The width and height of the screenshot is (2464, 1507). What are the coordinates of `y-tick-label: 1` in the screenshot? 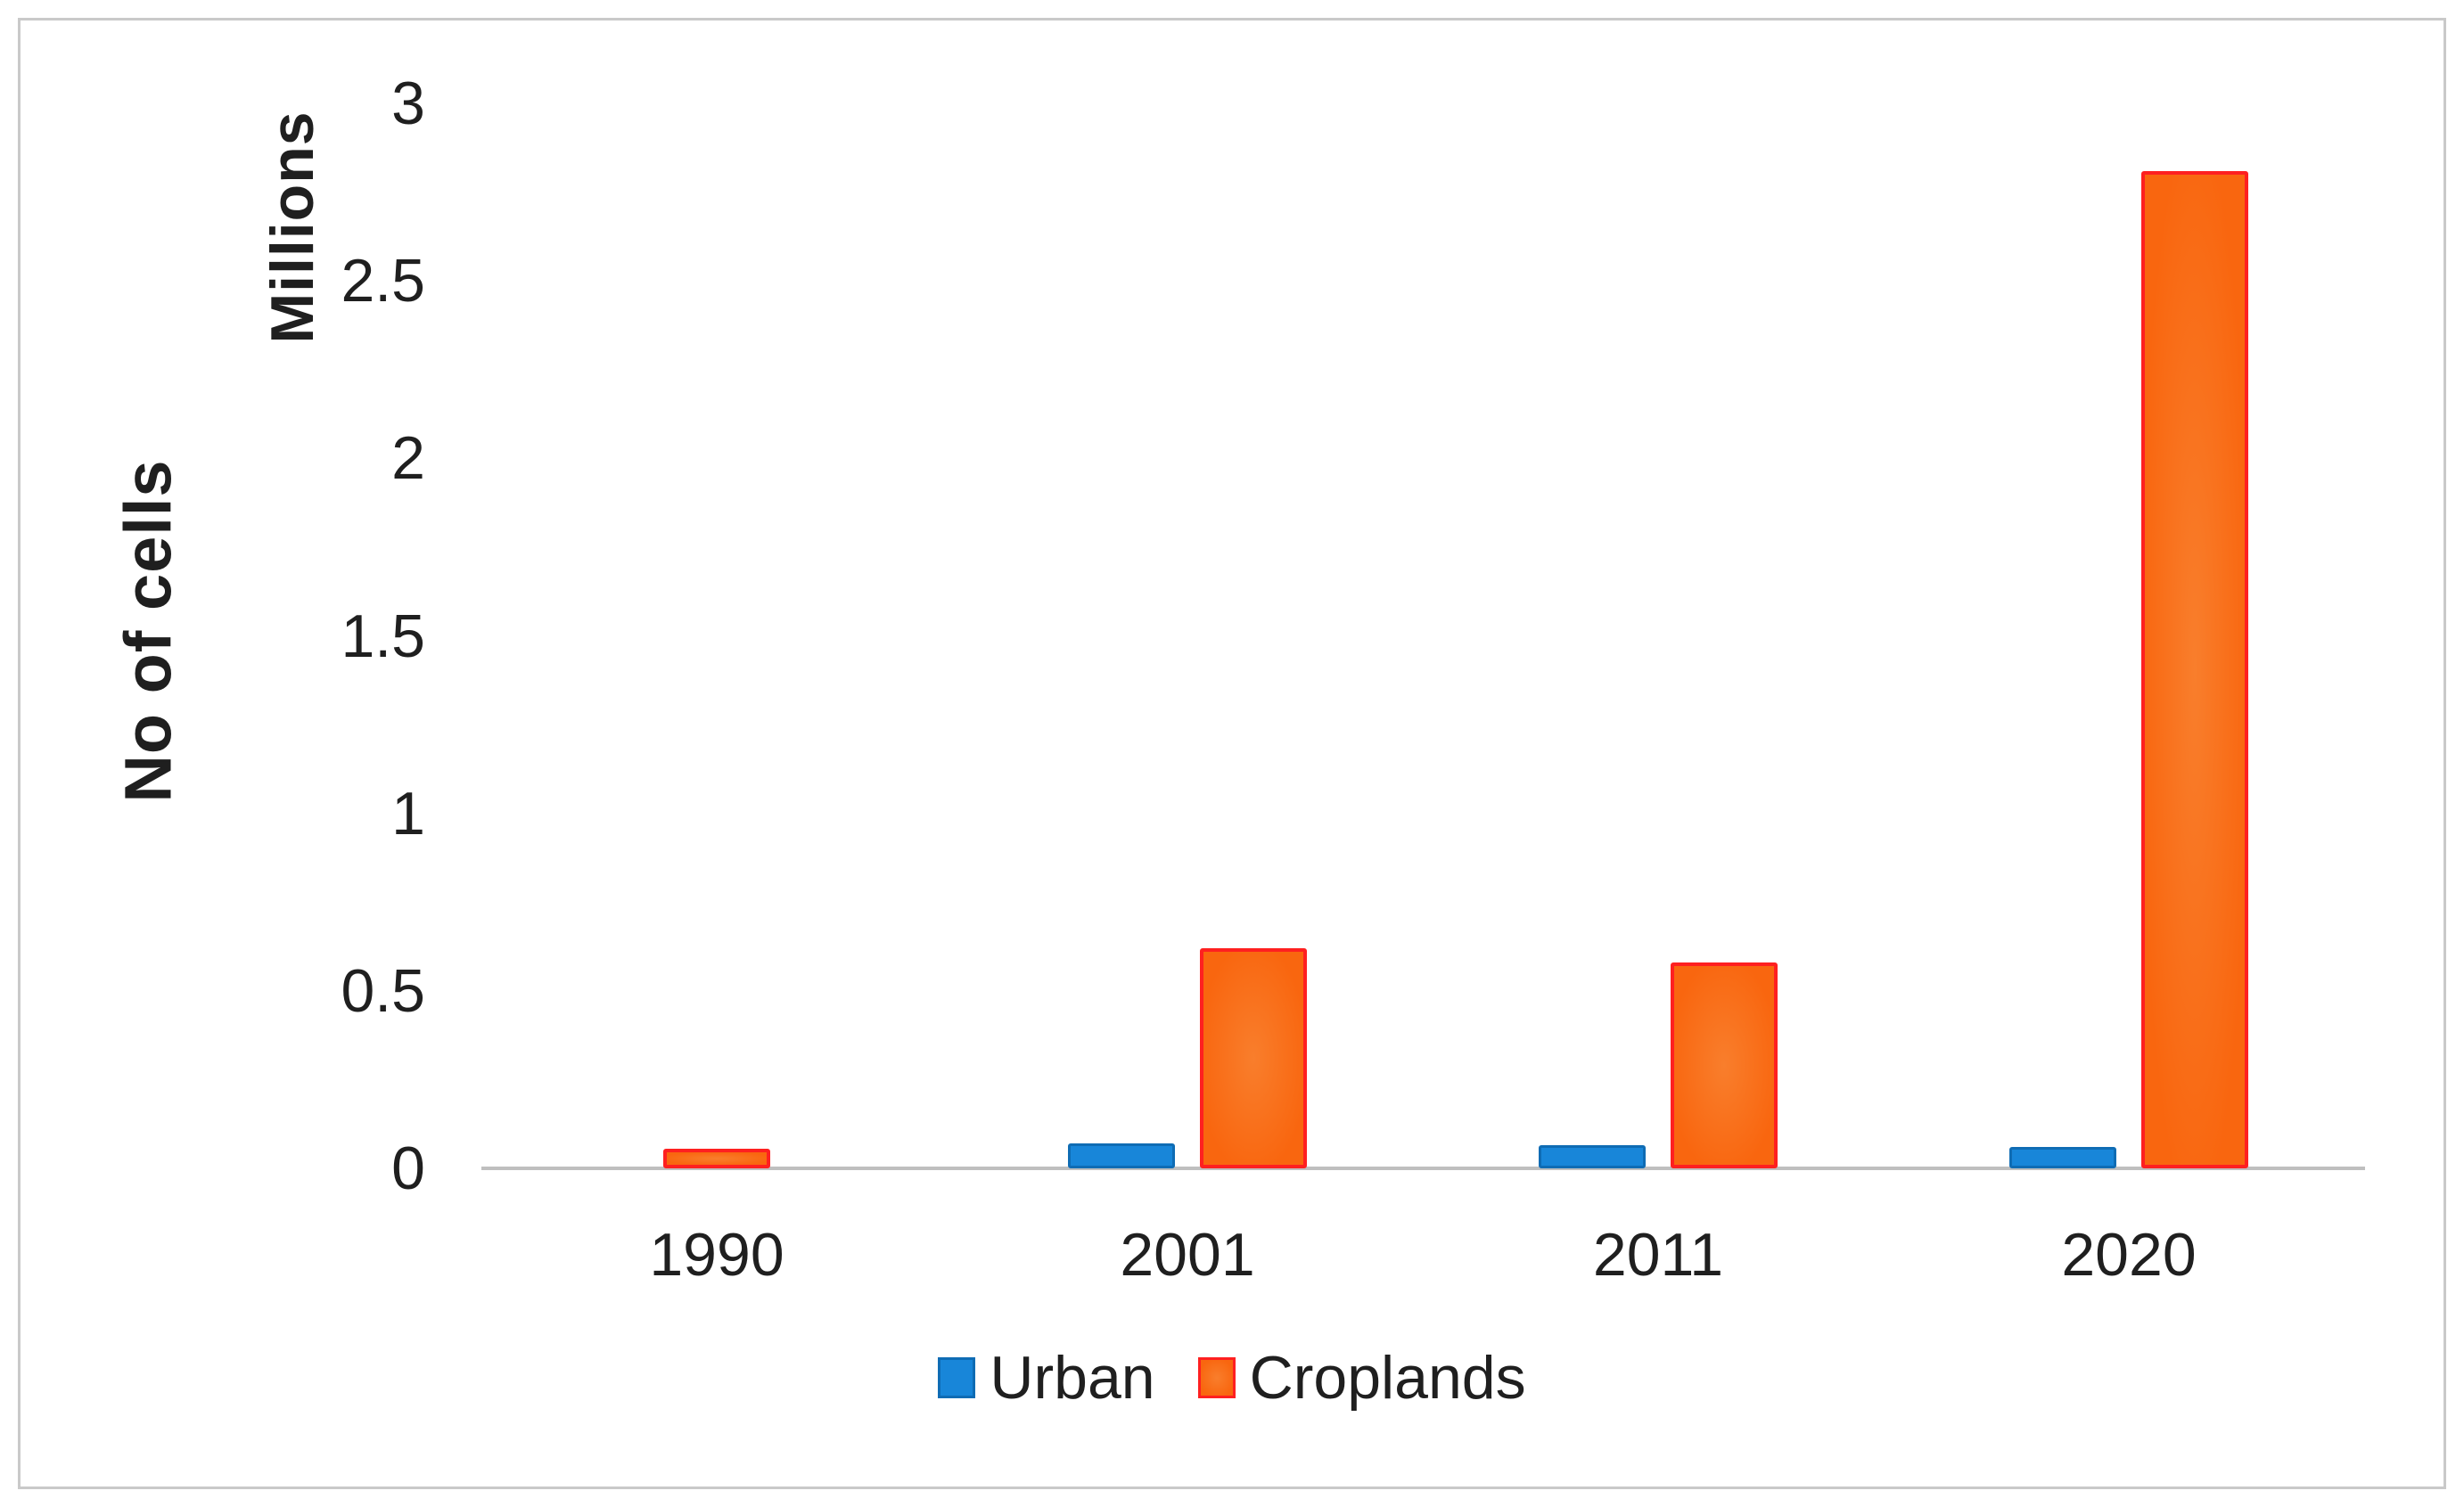 It's located at (408, 814).